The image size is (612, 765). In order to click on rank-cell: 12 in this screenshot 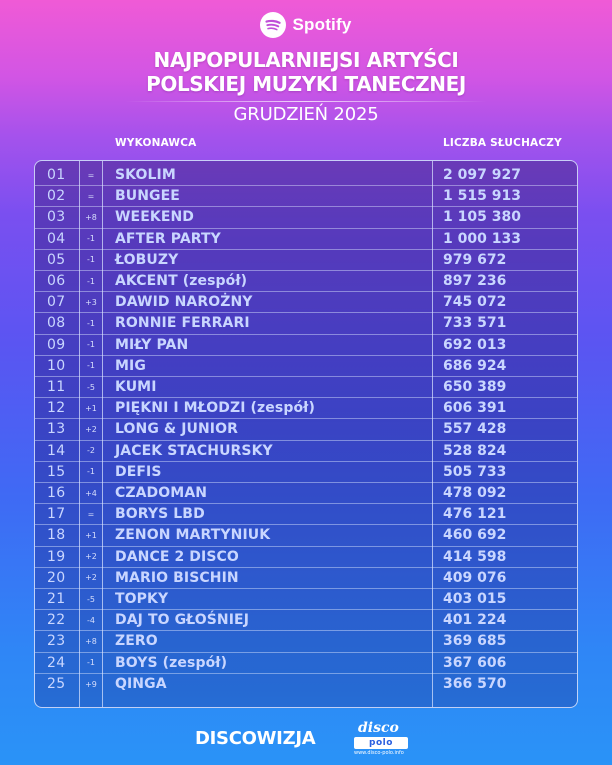, I will do `click(56, 408)`.